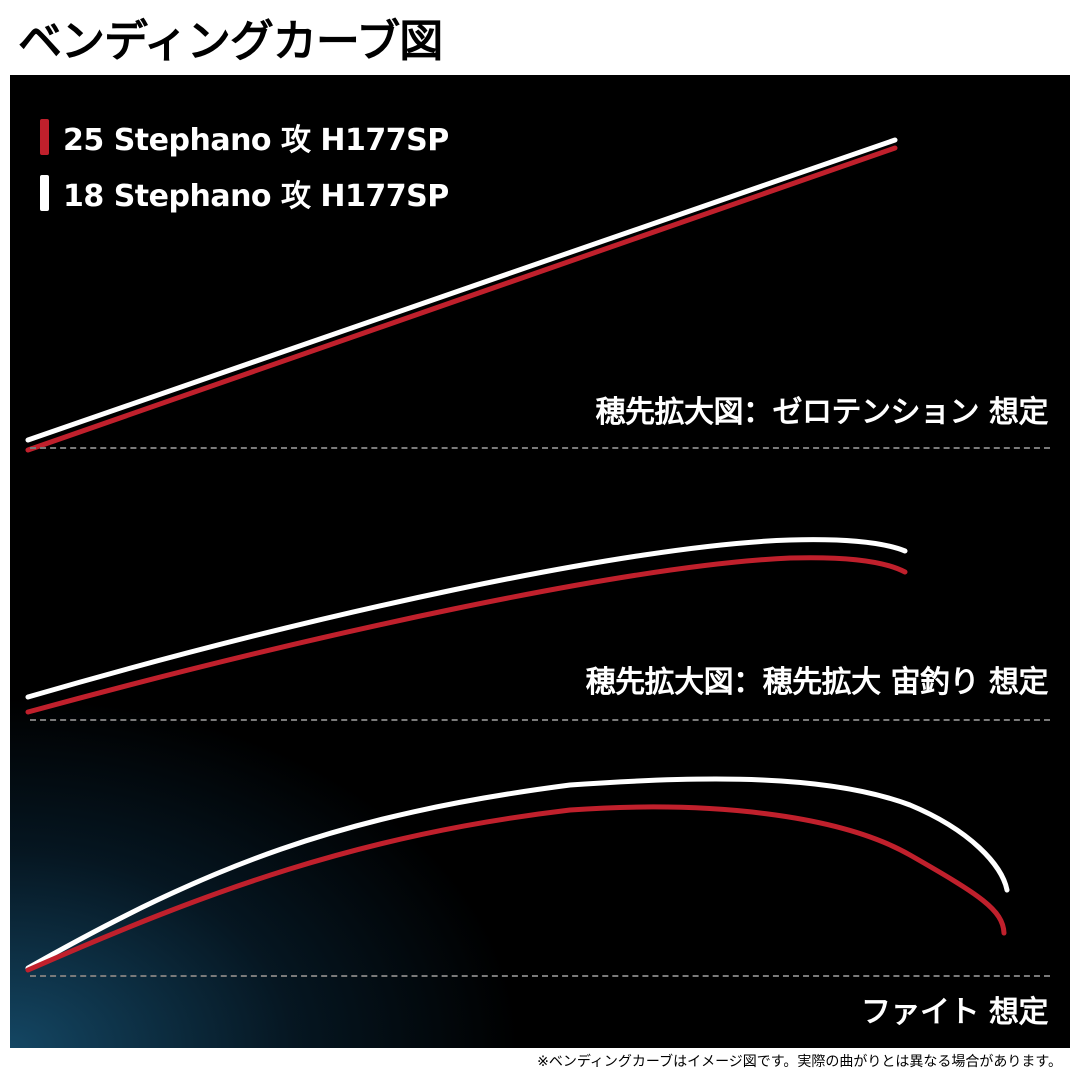 Image resolution: width=1080 pixels, height=1080 pixels. What do you see at coordinates (799, 1062) in the screenshot?
I see `footnote: ※ベンディングカーブはイメージ図です。実際の曲がりとは異なる場合があります。` at bounding box center [799, 1062].